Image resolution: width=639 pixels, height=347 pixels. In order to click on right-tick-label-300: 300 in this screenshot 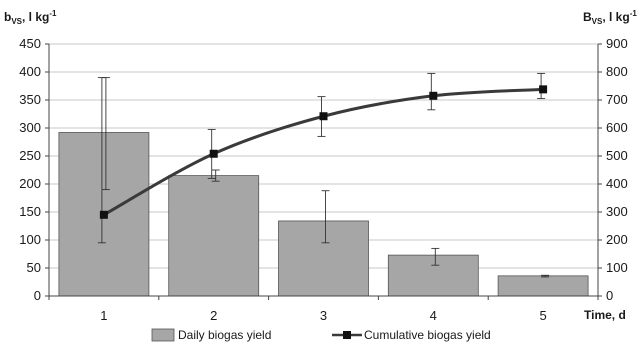, I will do `click(617, 211)`.